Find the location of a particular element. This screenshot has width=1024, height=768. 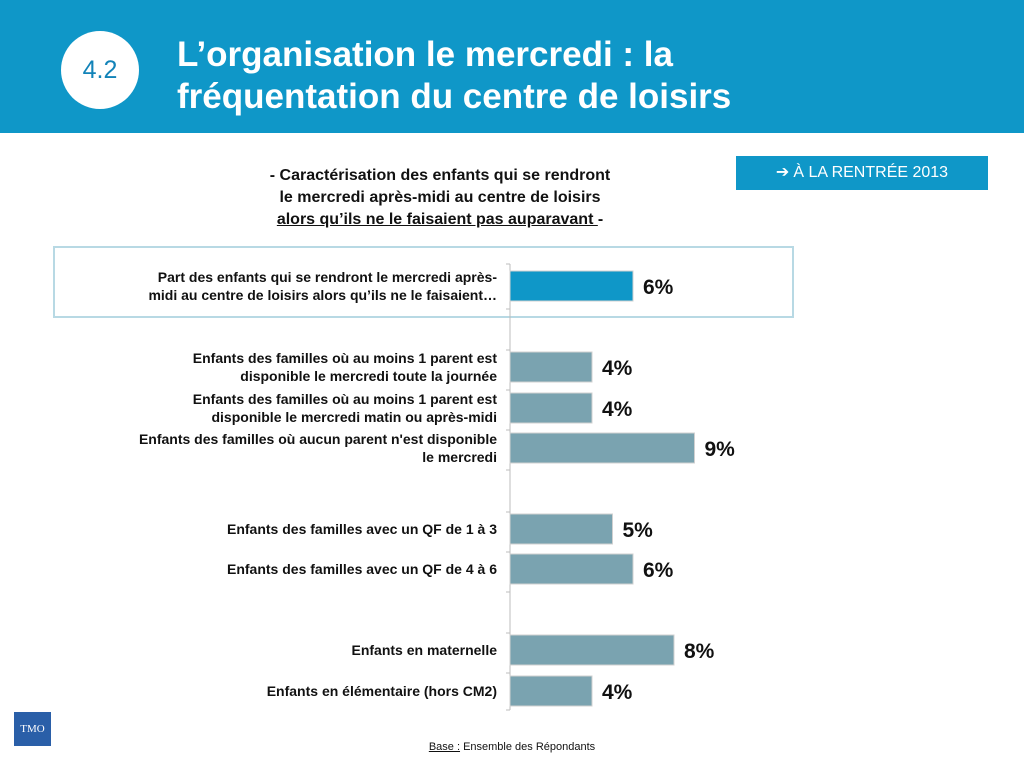

subtitle-line-3-suffix: - is located at coordinates (600, 219).